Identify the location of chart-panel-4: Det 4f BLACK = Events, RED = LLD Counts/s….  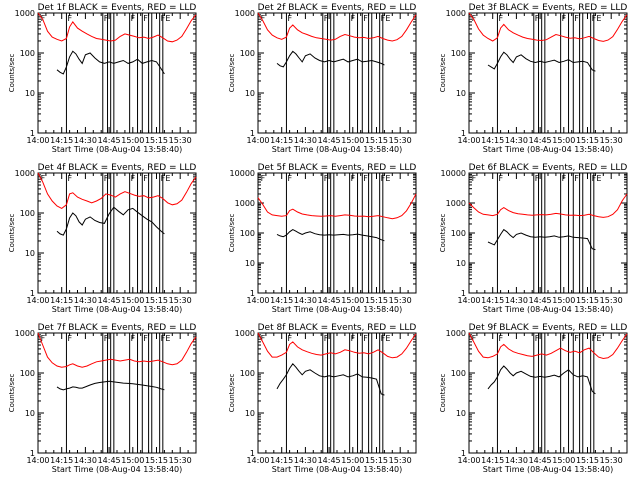
(102, 238).